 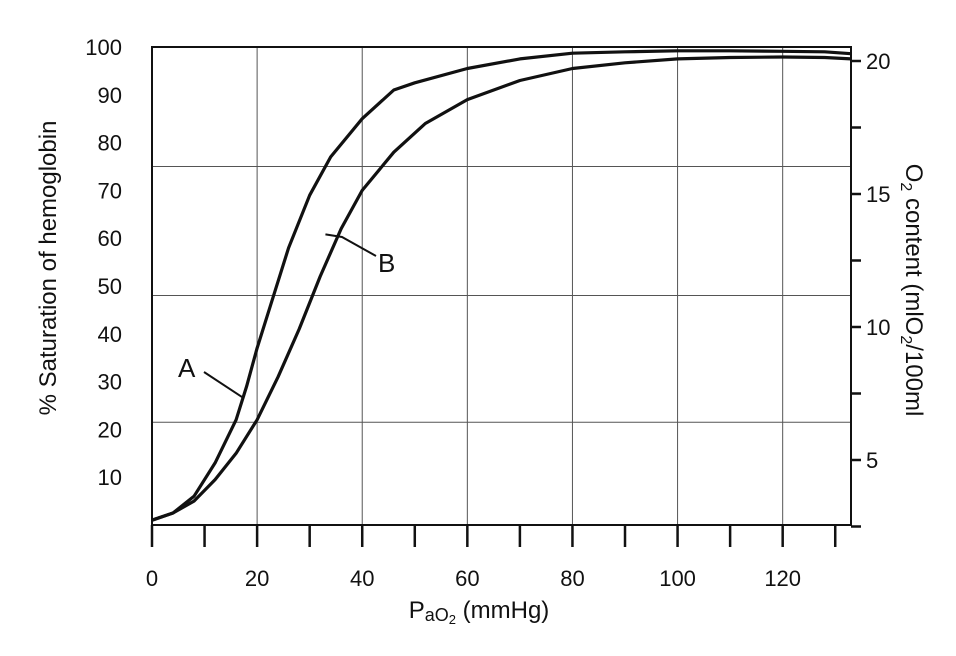 What do you see at coordinates (110, 429) in the screenshot?
I see `y-tick-label: 20` at bounding box center [110, 429].